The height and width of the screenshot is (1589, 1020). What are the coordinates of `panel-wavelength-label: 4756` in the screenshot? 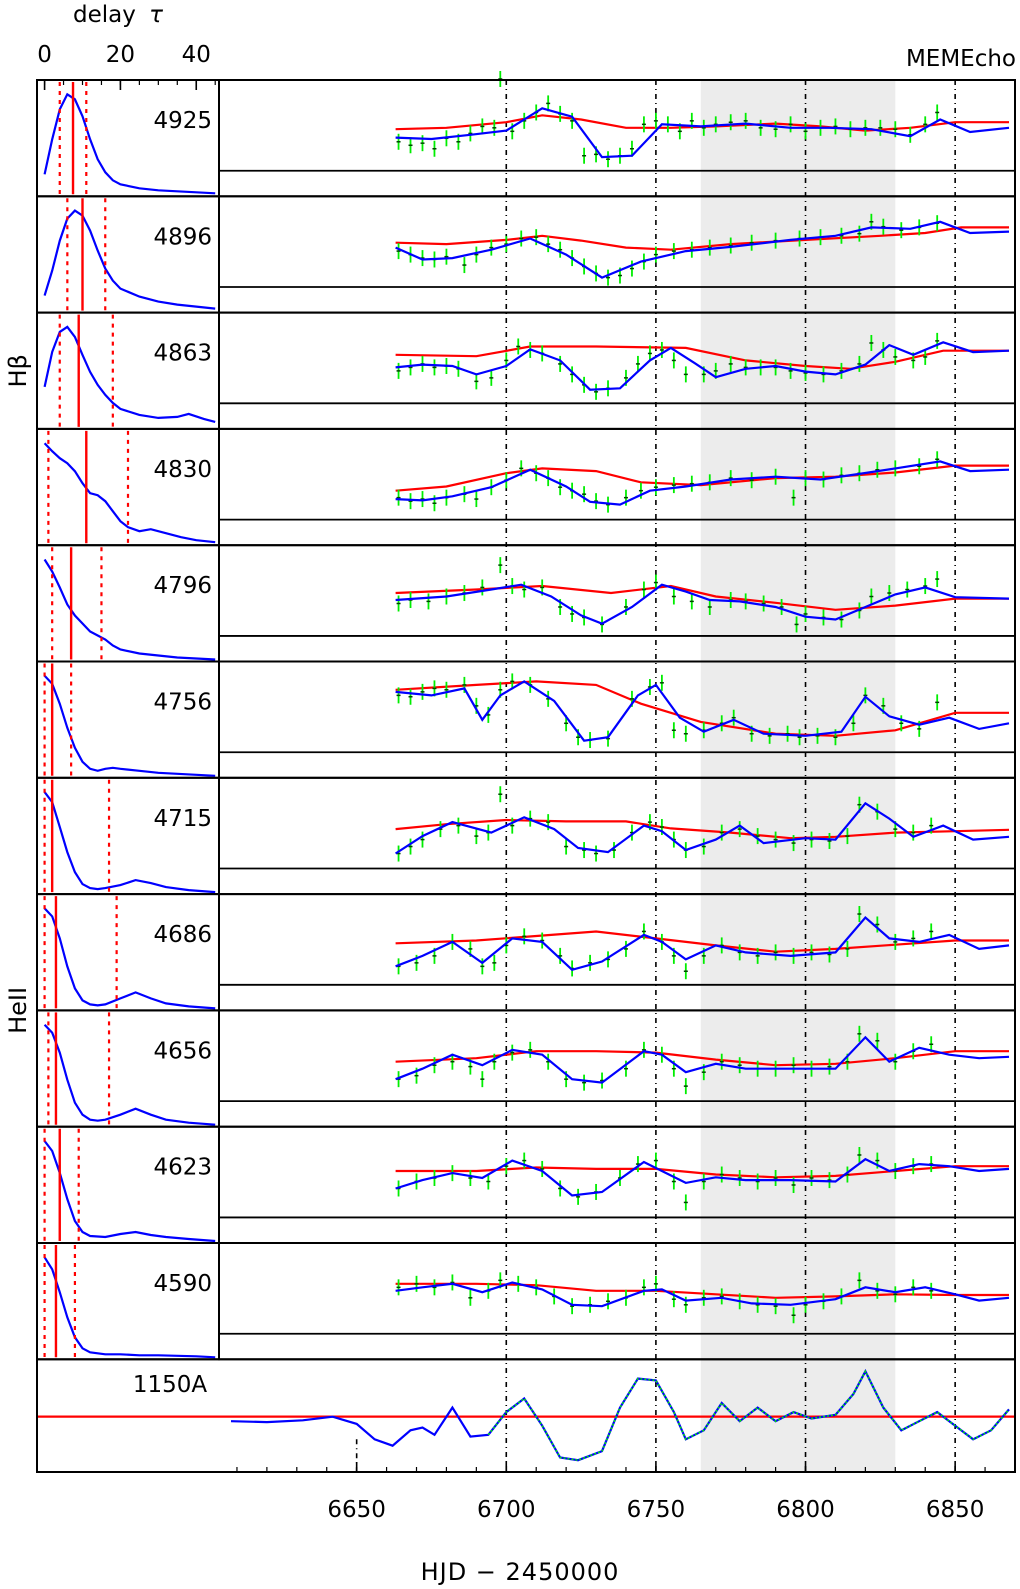 It's located at (182, 703).